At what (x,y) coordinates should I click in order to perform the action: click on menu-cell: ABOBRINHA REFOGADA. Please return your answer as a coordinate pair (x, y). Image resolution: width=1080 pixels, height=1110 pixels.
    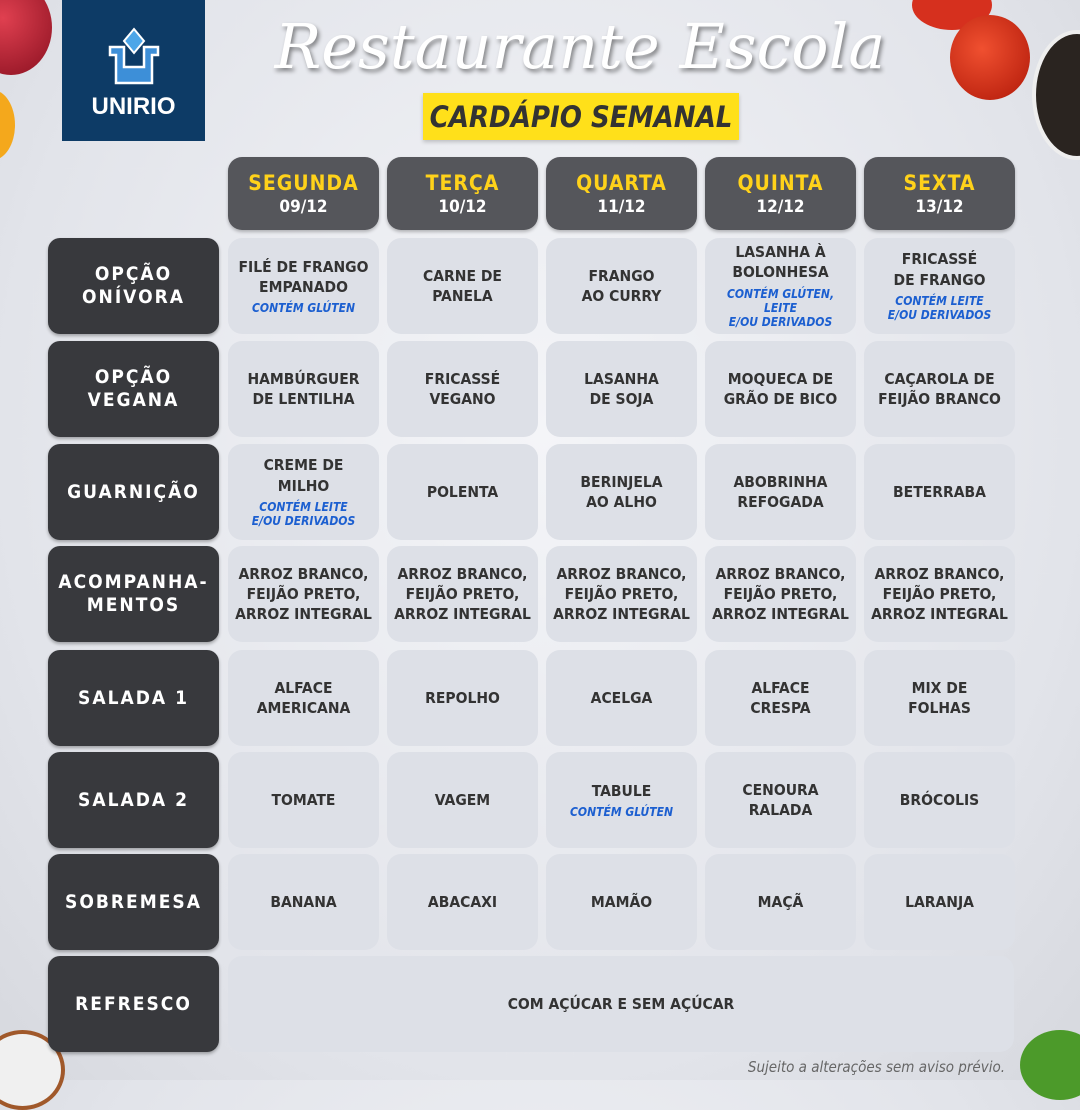
    Looking at the image, I should click on (780, 492).